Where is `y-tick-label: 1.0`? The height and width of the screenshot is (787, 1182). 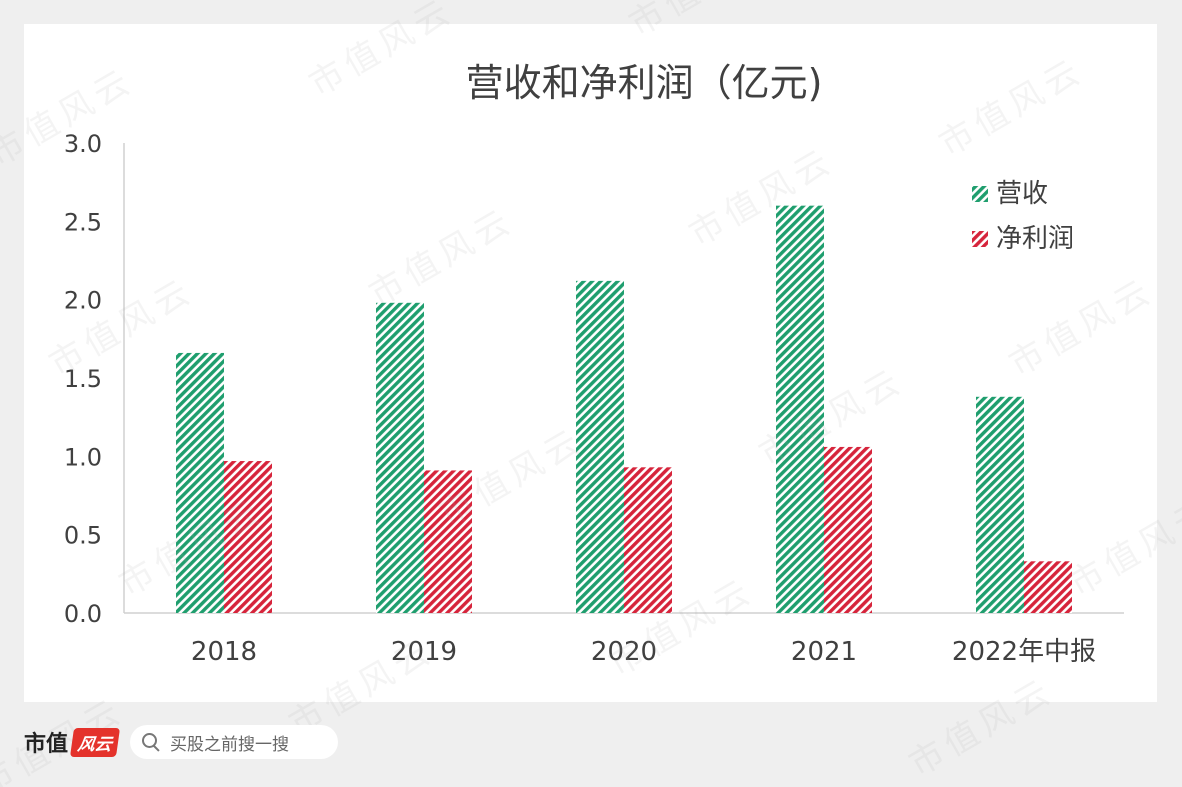
y-tick-label: 1.0 is located at coordinates (83, 457).